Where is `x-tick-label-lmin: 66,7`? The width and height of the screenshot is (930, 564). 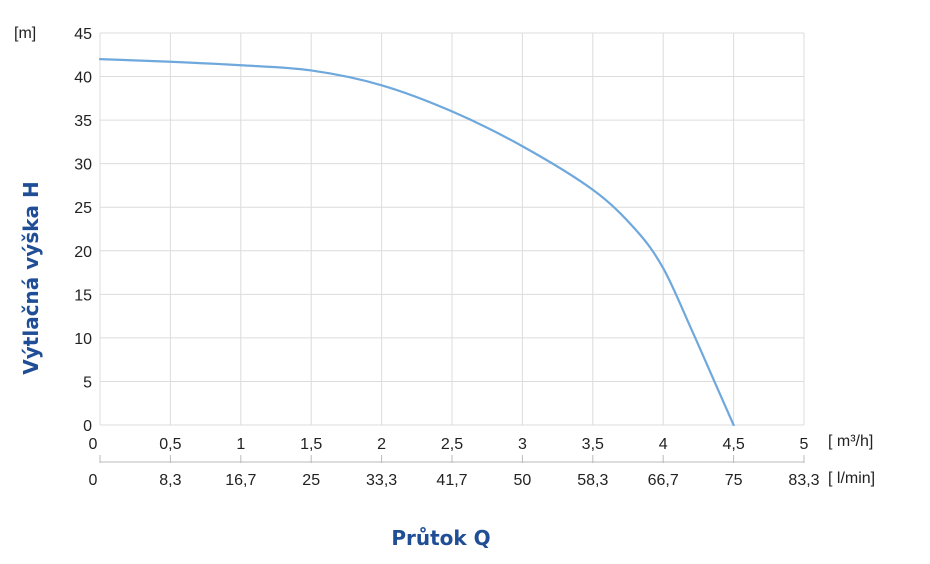
x-tick-label-lmin: 66,7 is located at coordinates (663, 480).